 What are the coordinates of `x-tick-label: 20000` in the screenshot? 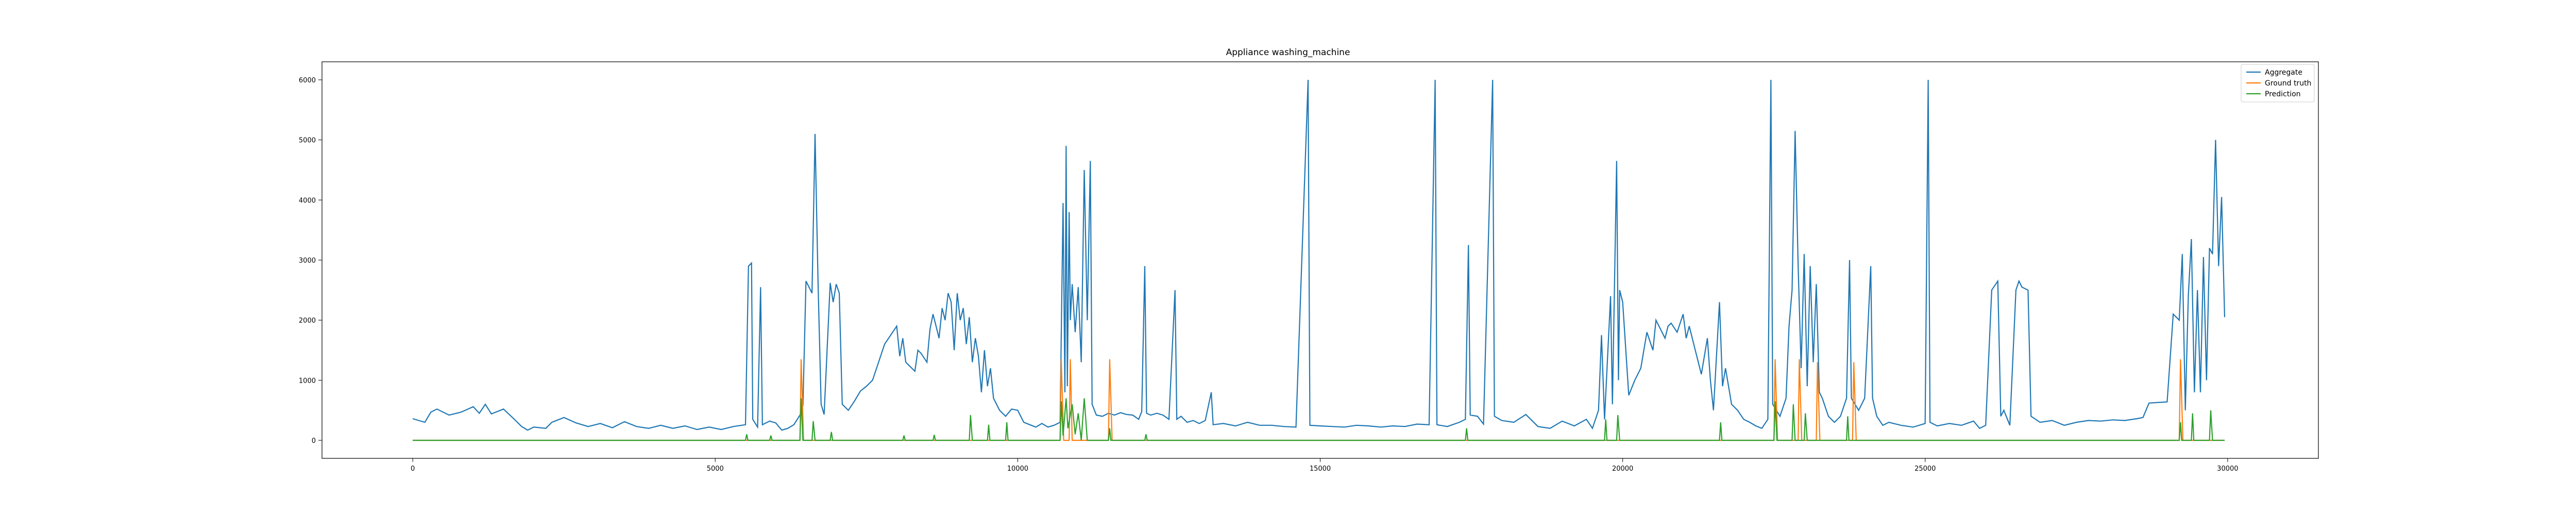 It's located at (1622, 469).